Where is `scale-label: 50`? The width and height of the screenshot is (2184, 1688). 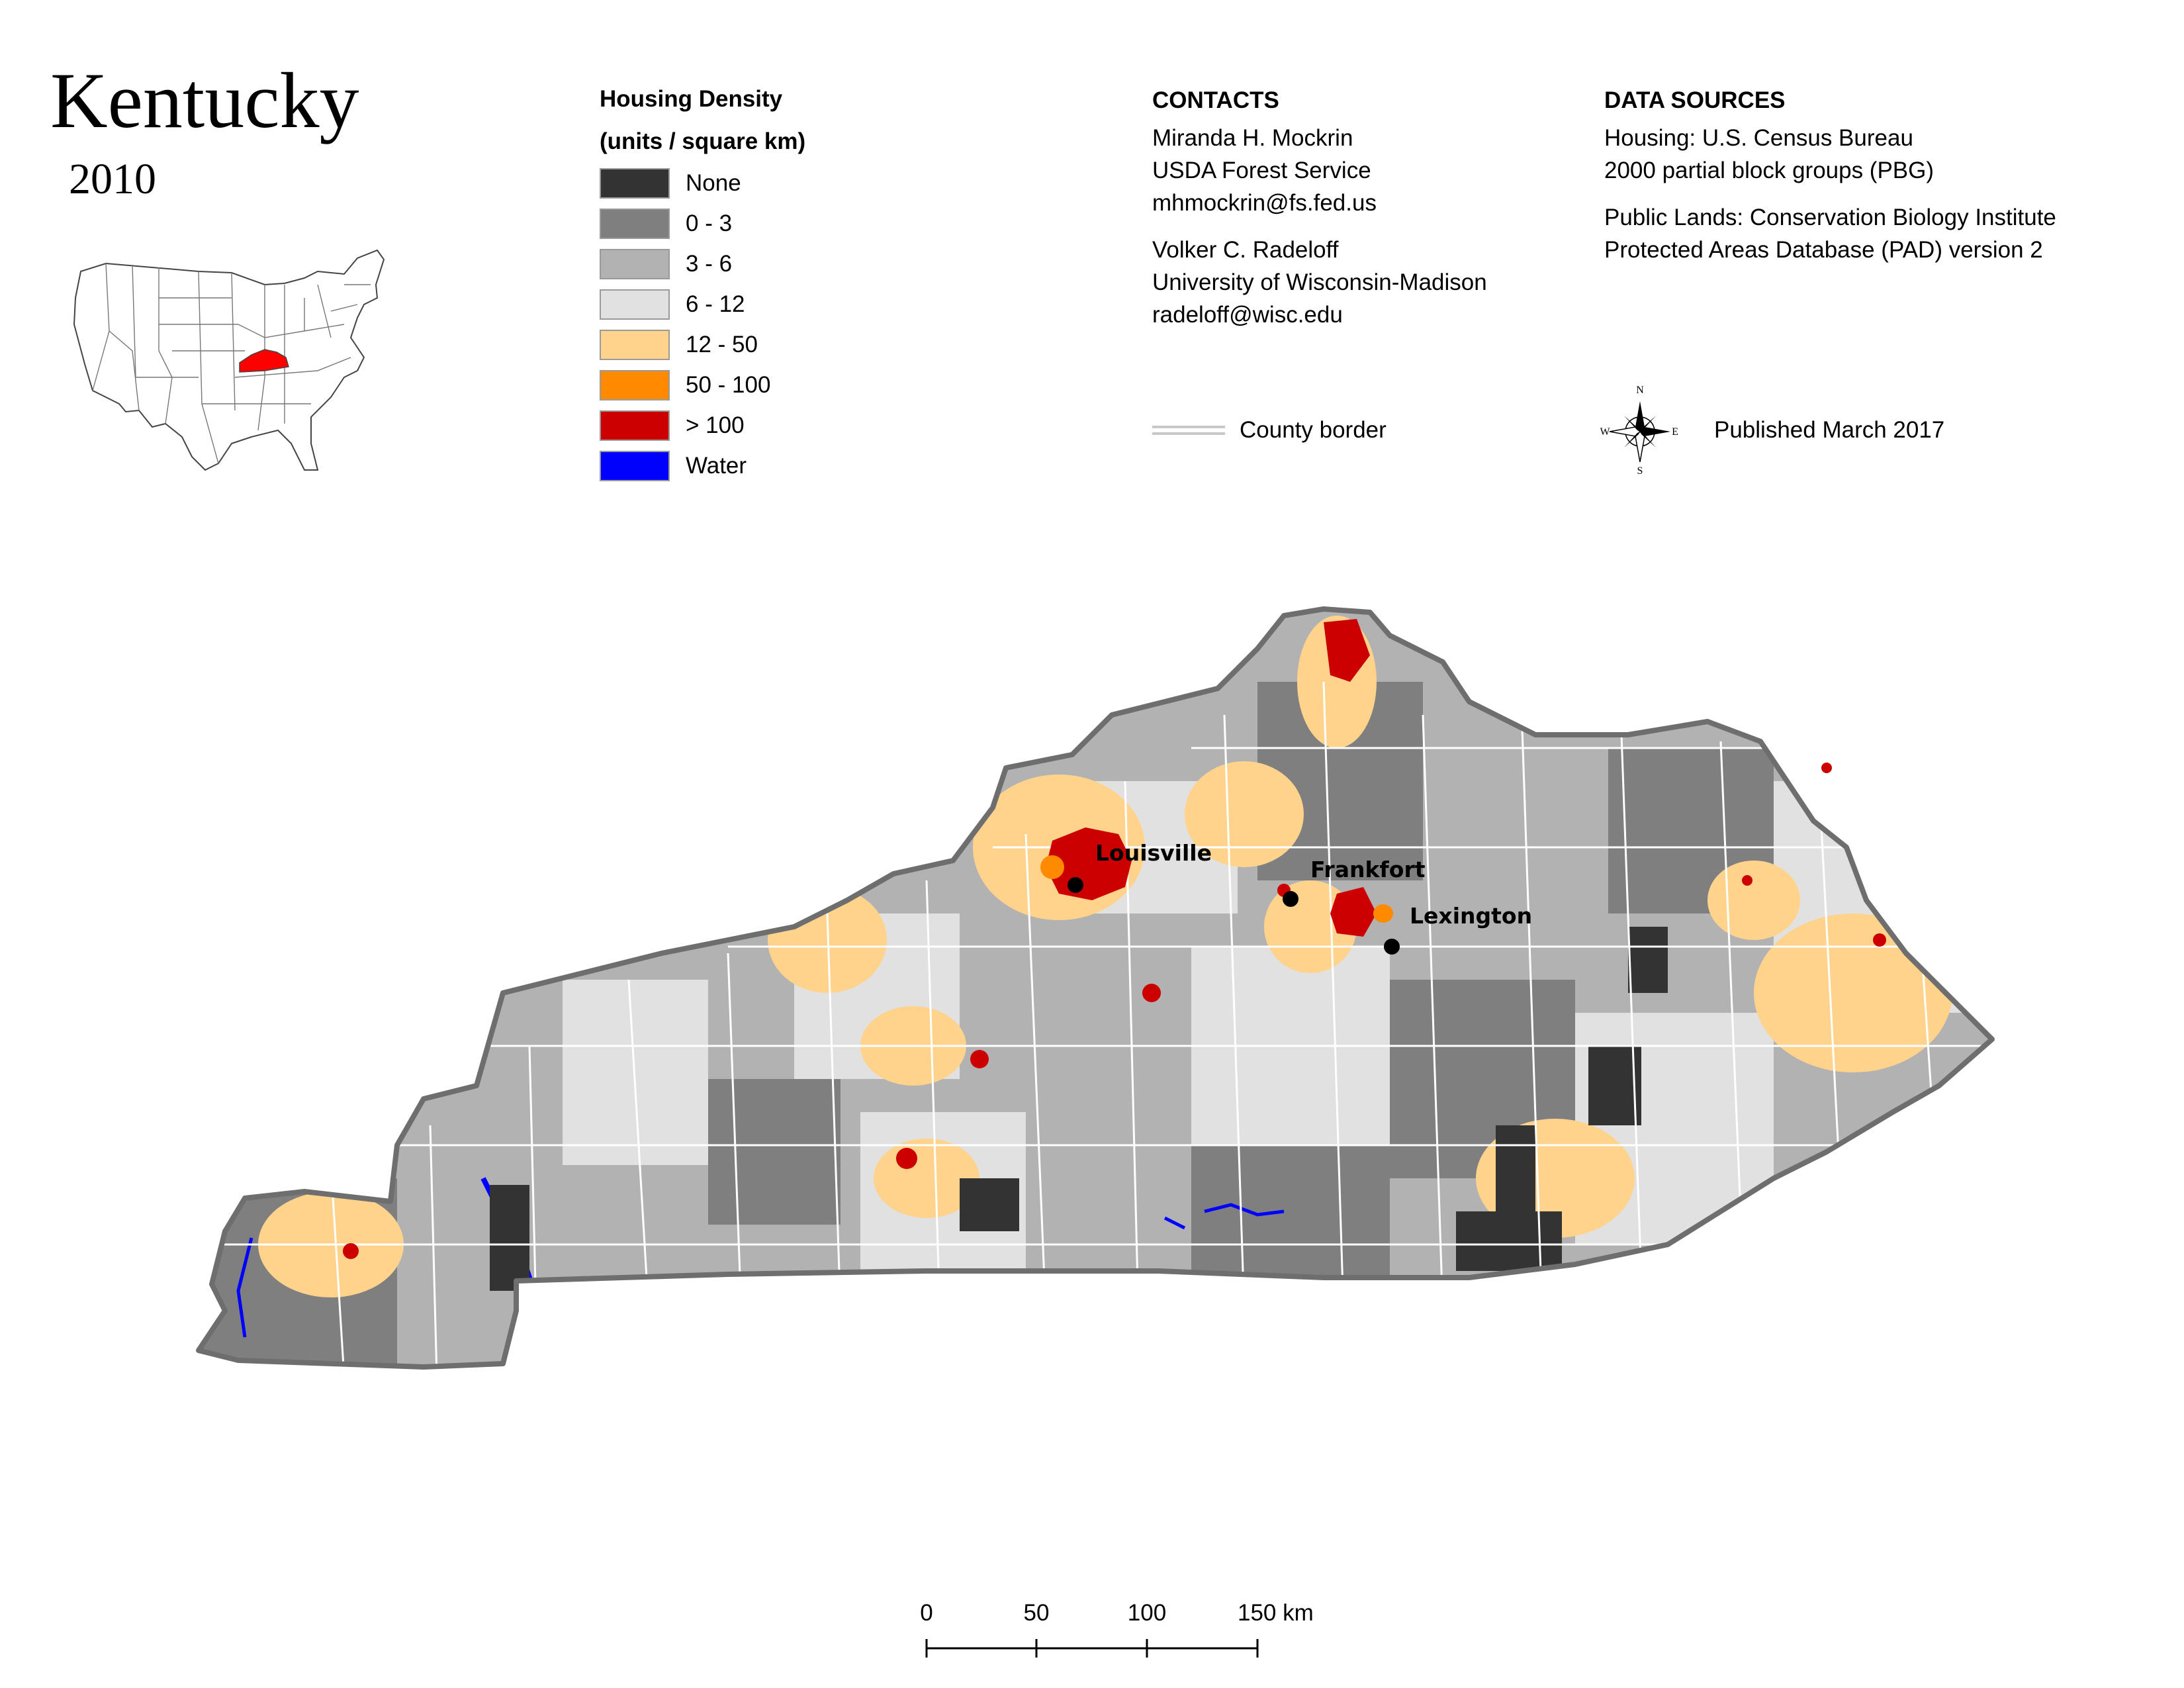
scale-label: 50 is located at coordinates (1037, 1613).